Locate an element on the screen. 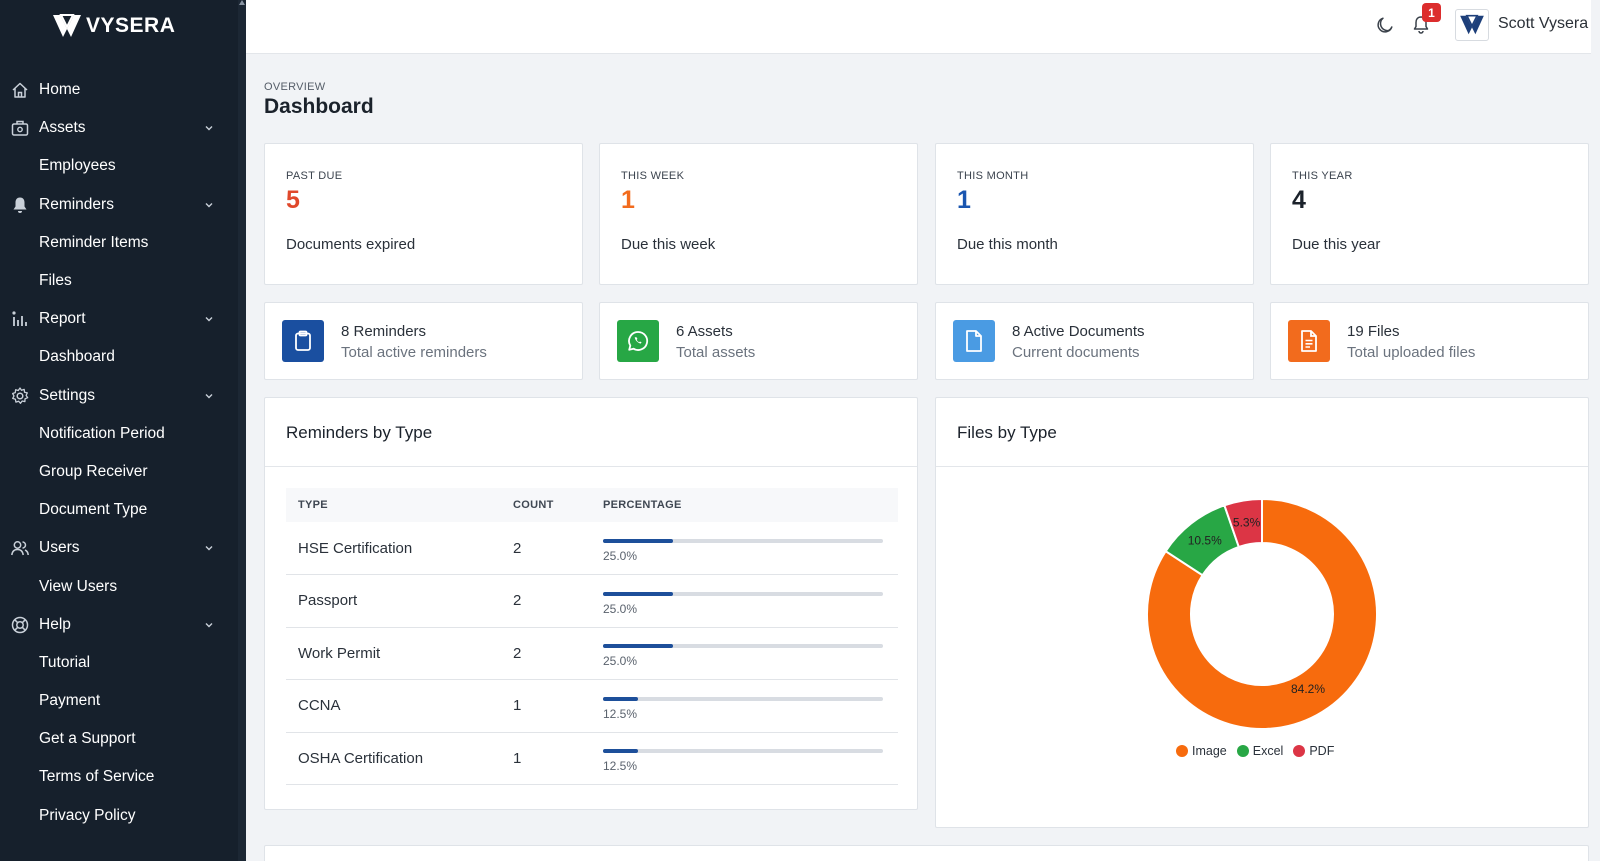 This screenshot has height=861, width=1600. sidebar-item-label: Dashboard is located at coordinates (77, 357).